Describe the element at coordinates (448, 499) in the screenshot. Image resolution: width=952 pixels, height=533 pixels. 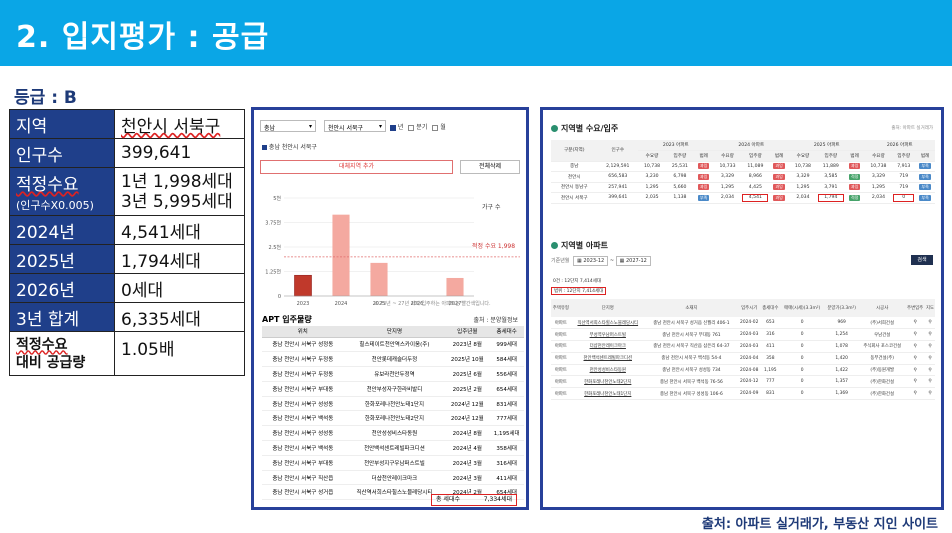
I see `apt-total-label: 총 세대수` at that location.